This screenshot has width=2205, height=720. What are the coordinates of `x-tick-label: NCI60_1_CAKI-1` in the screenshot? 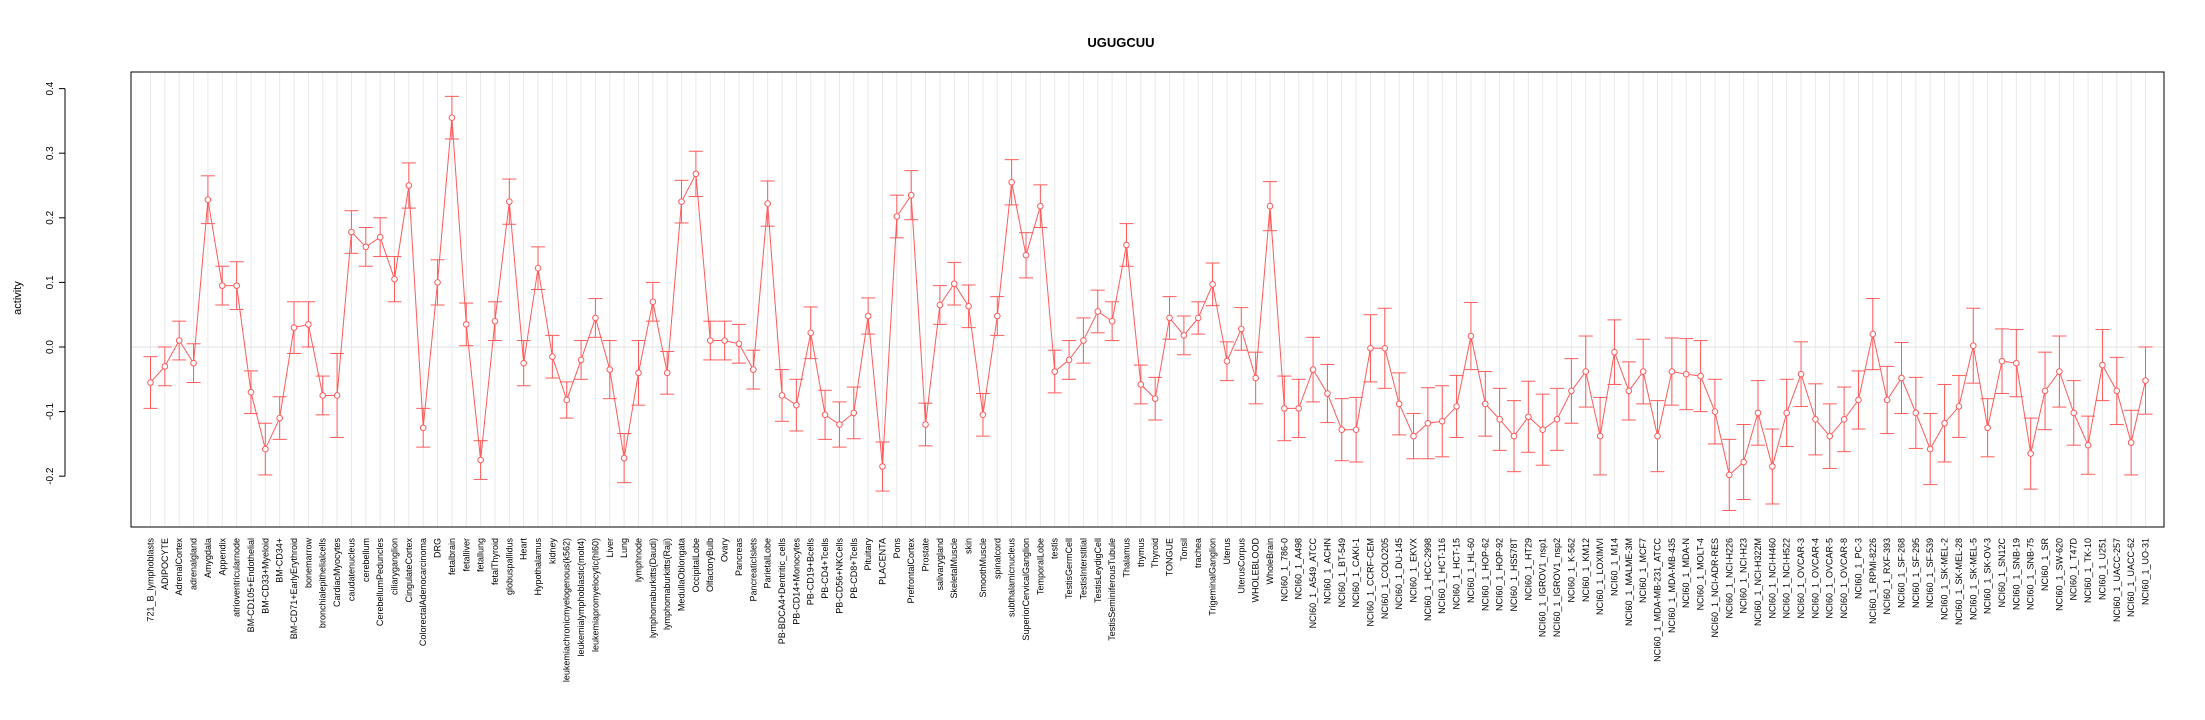 It's located at (1356, 573).